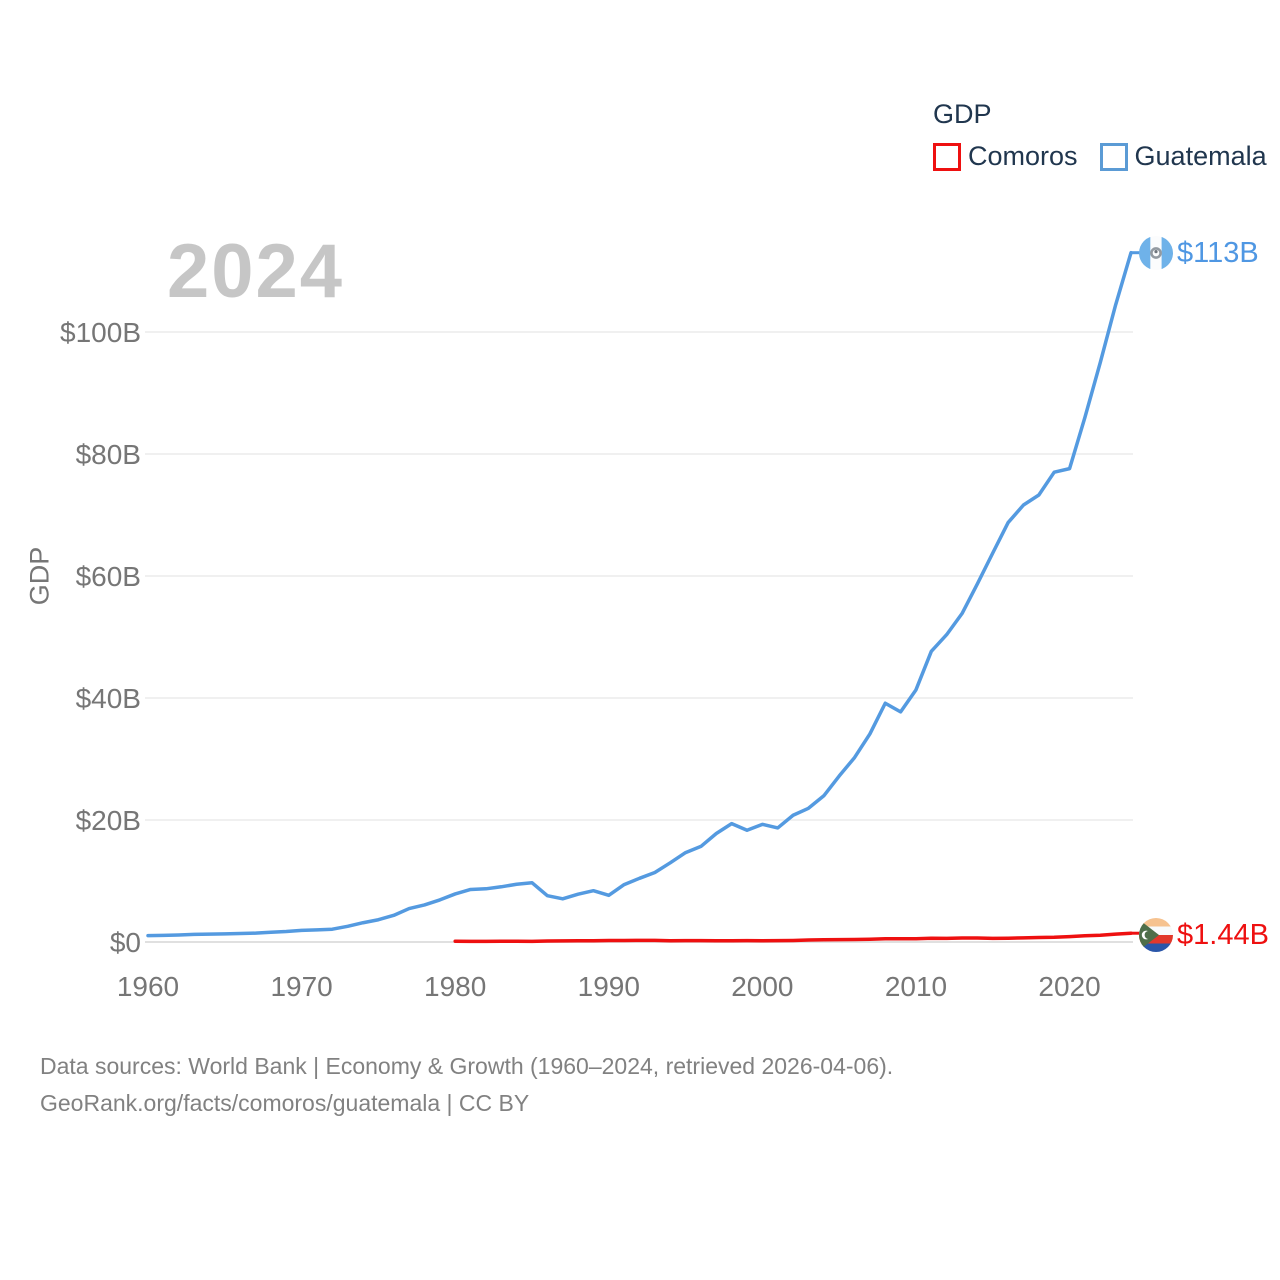  I want to click on y-tick-label: $80B, so click(108, 454).